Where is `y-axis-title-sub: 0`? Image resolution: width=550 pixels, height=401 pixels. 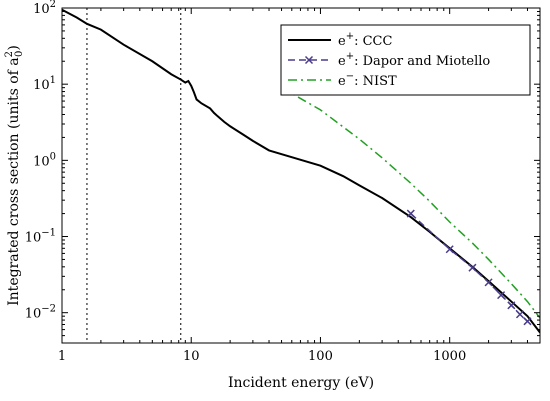
y-axis-title-sub: 0 is located at coordinates (19, 54).